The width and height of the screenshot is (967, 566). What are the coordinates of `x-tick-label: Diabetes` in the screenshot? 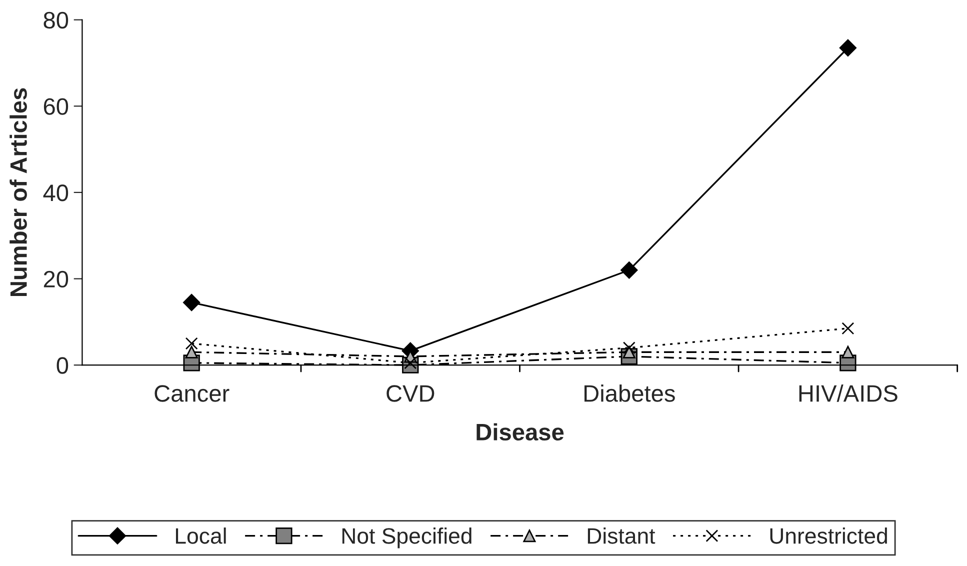 It's located at (629, 393).